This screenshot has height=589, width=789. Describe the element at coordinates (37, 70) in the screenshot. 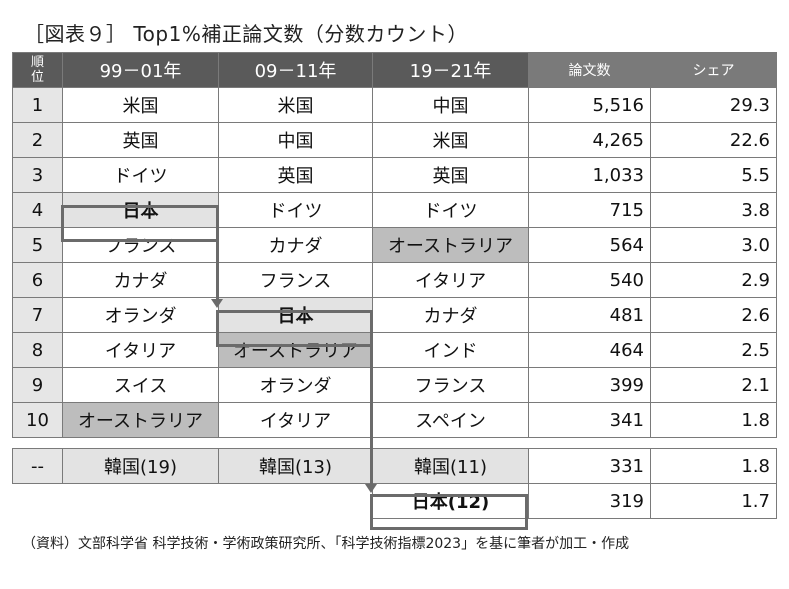

I see `header-rank: 順 位` at that location.